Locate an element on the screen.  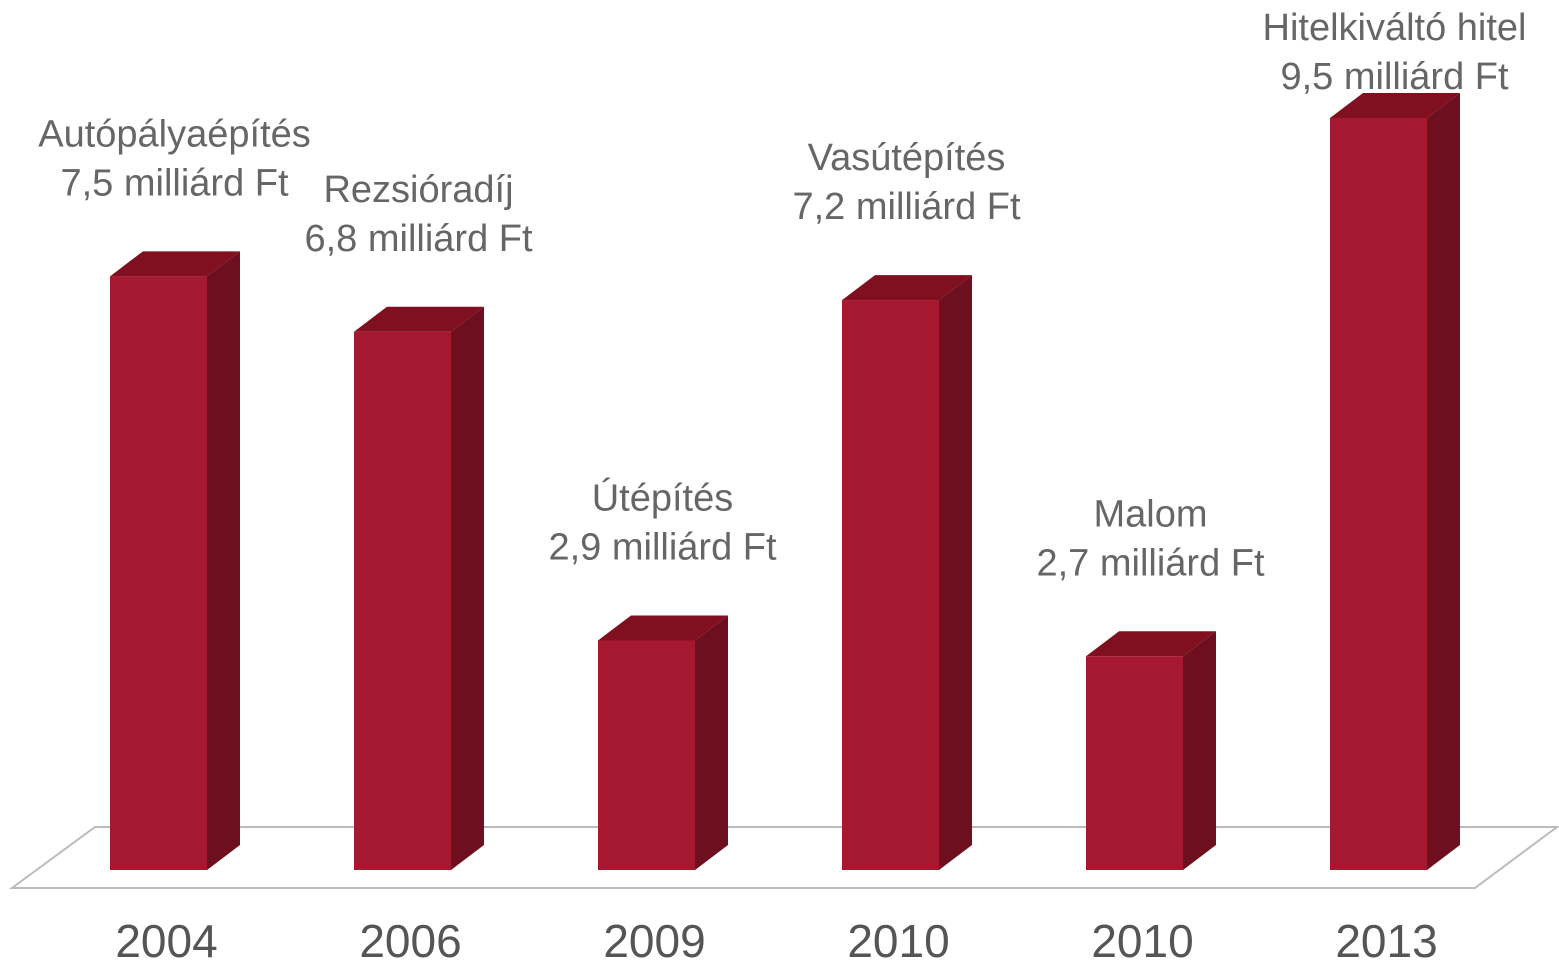
value-label: 2,9 milliárd Ft is located at coordinates (662, 547).